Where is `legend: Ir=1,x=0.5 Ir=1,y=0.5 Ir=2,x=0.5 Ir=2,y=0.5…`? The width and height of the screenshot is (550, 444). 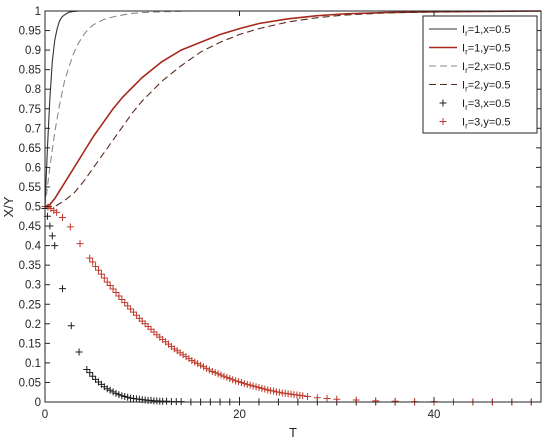
legend: Ir=1,x=0.5 Ir=1,y=0.5 Ir=2,x=0.5 Ir=2,y=0.5… is located at coordinates (480, 74).